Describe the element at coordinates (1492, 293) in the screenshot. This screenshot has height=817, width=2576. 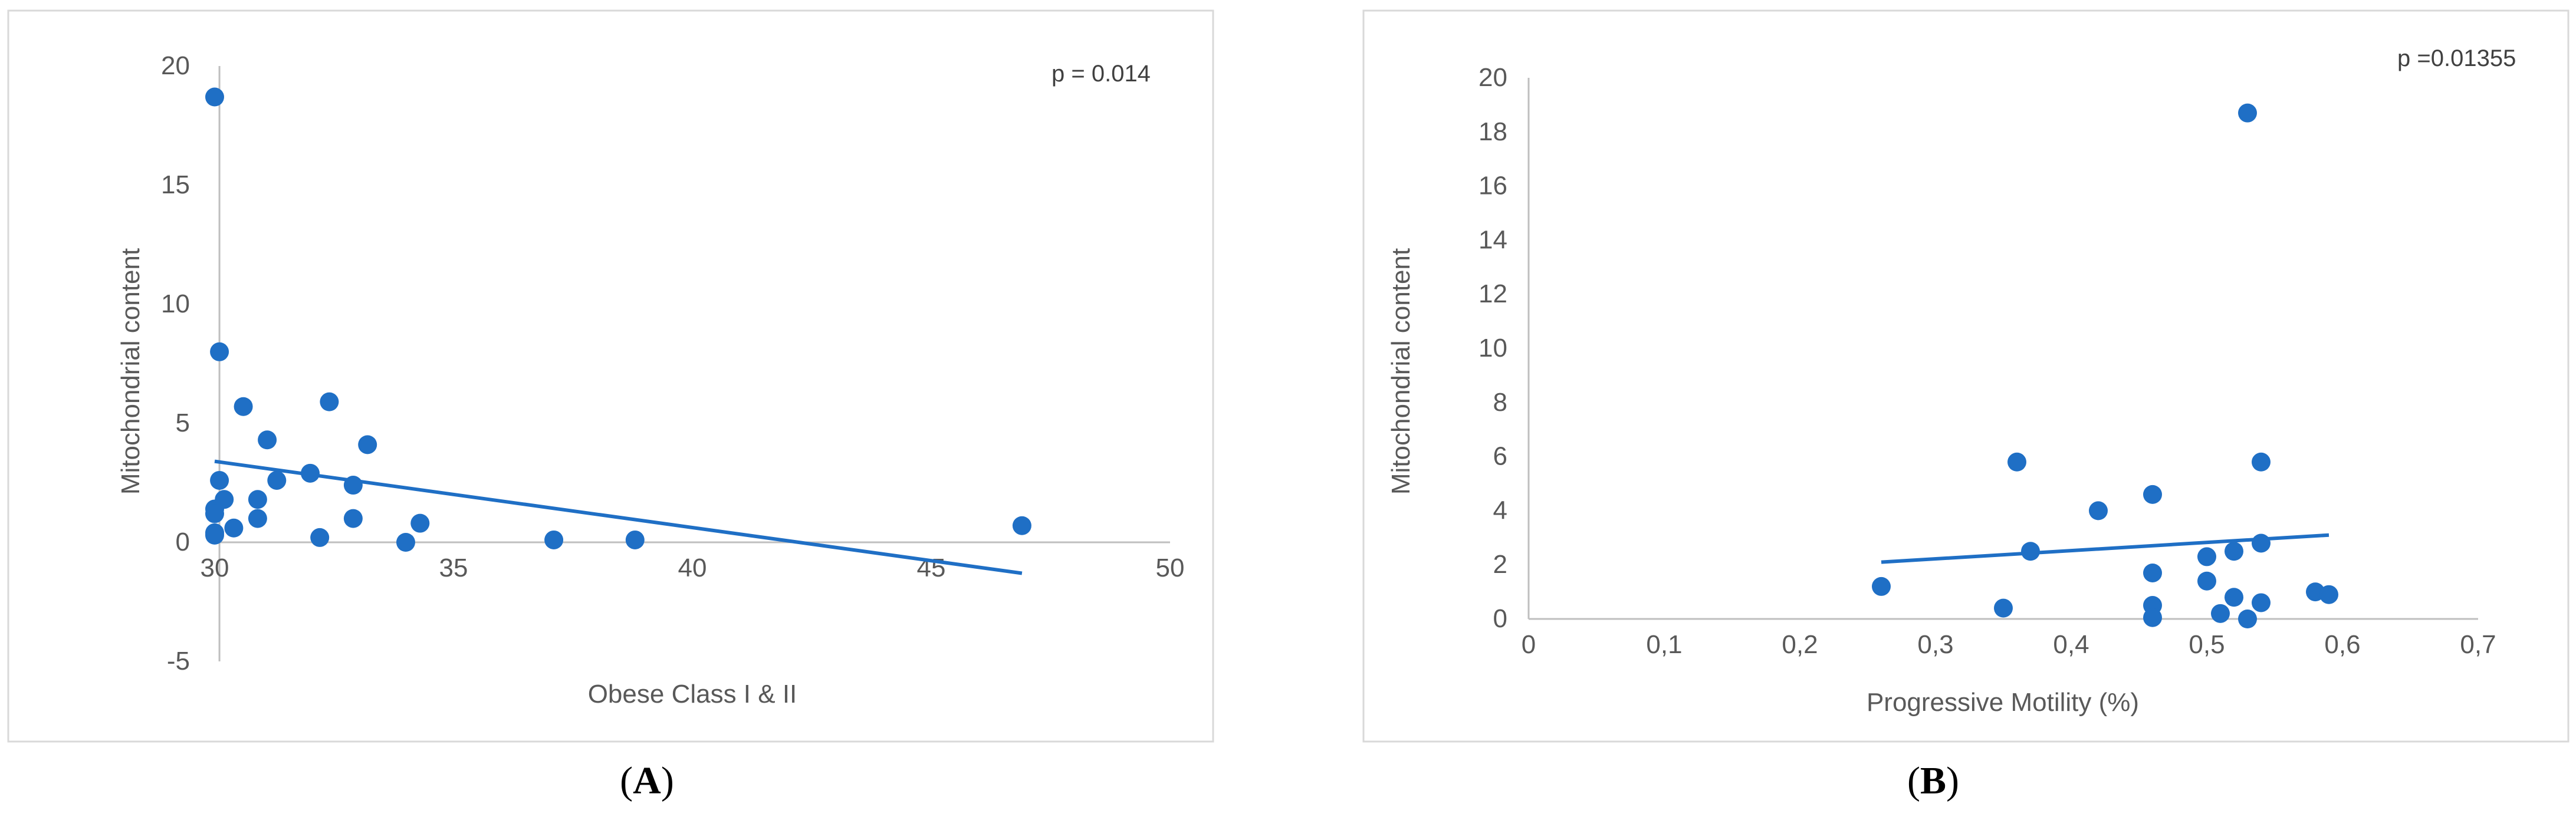
I see `y-tick-label: 12` at that location.